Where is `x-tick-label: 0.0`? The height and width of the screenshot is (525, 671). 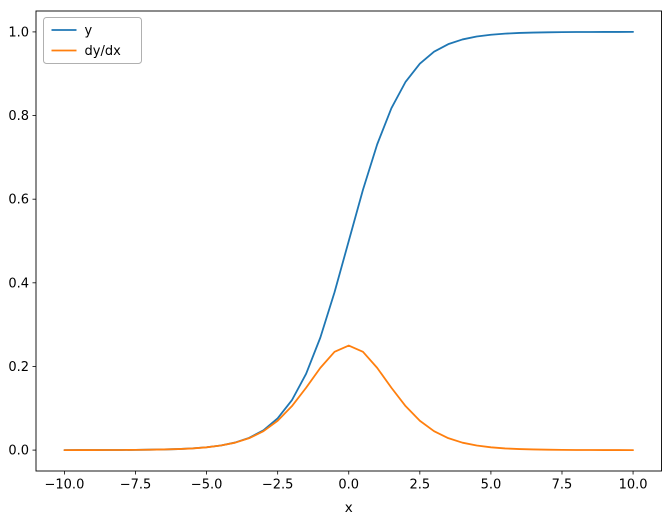 x-tick-label: 0.0 is located at coordinates (348, 485).